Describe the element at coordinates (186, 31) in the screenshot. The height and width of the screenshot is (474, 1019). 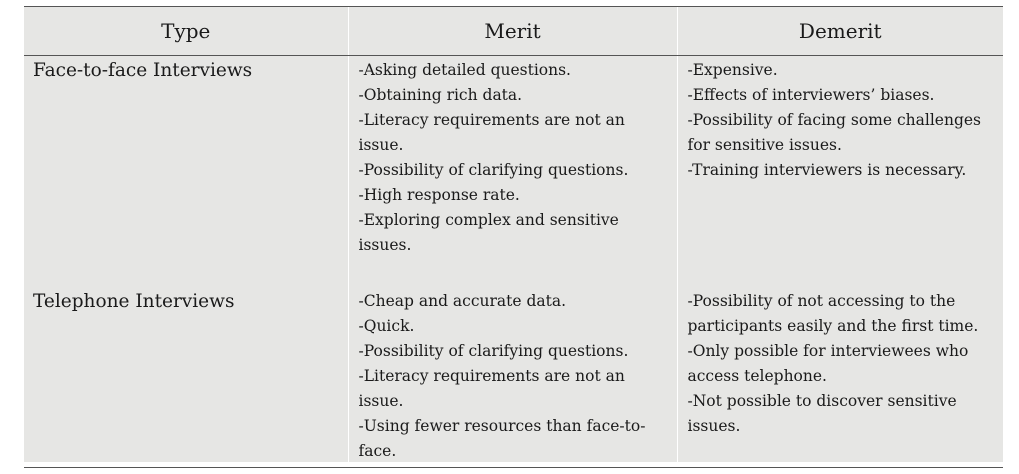
I see `header-type: Type` at that location.